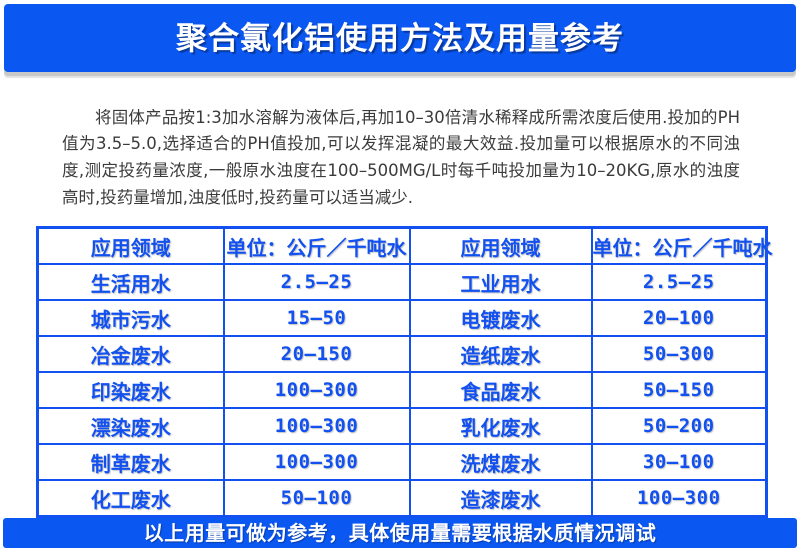  Describe the element at coordinates (500, 318) in the screenshot. I see `cell-application-right: 电镀废水` at that location.